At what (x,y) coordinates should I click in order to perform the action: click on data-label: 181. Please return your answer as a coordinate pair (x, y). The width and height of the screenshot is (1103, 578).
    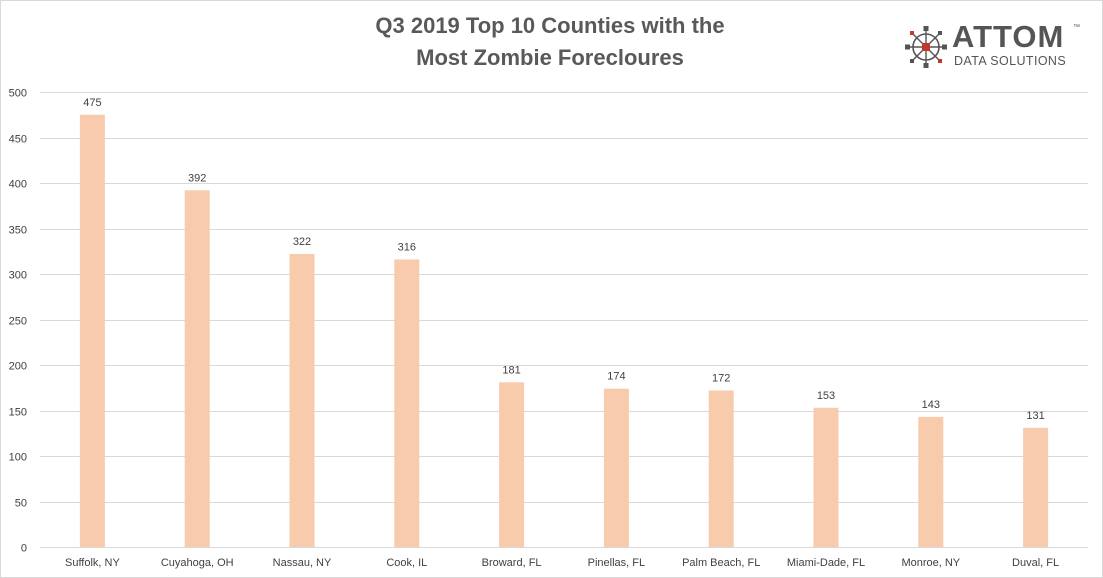
    Looking at the image, I should click on (511, 370).